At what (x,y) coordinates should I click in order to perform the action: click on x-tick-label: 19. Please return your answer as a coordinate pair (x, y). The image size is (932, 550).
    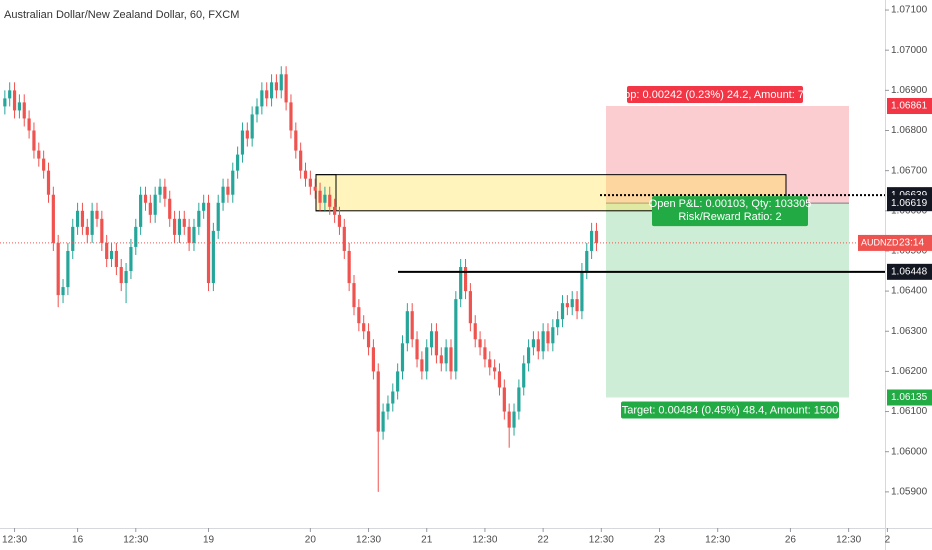
    Looking at the image, I should click on (209, 540).